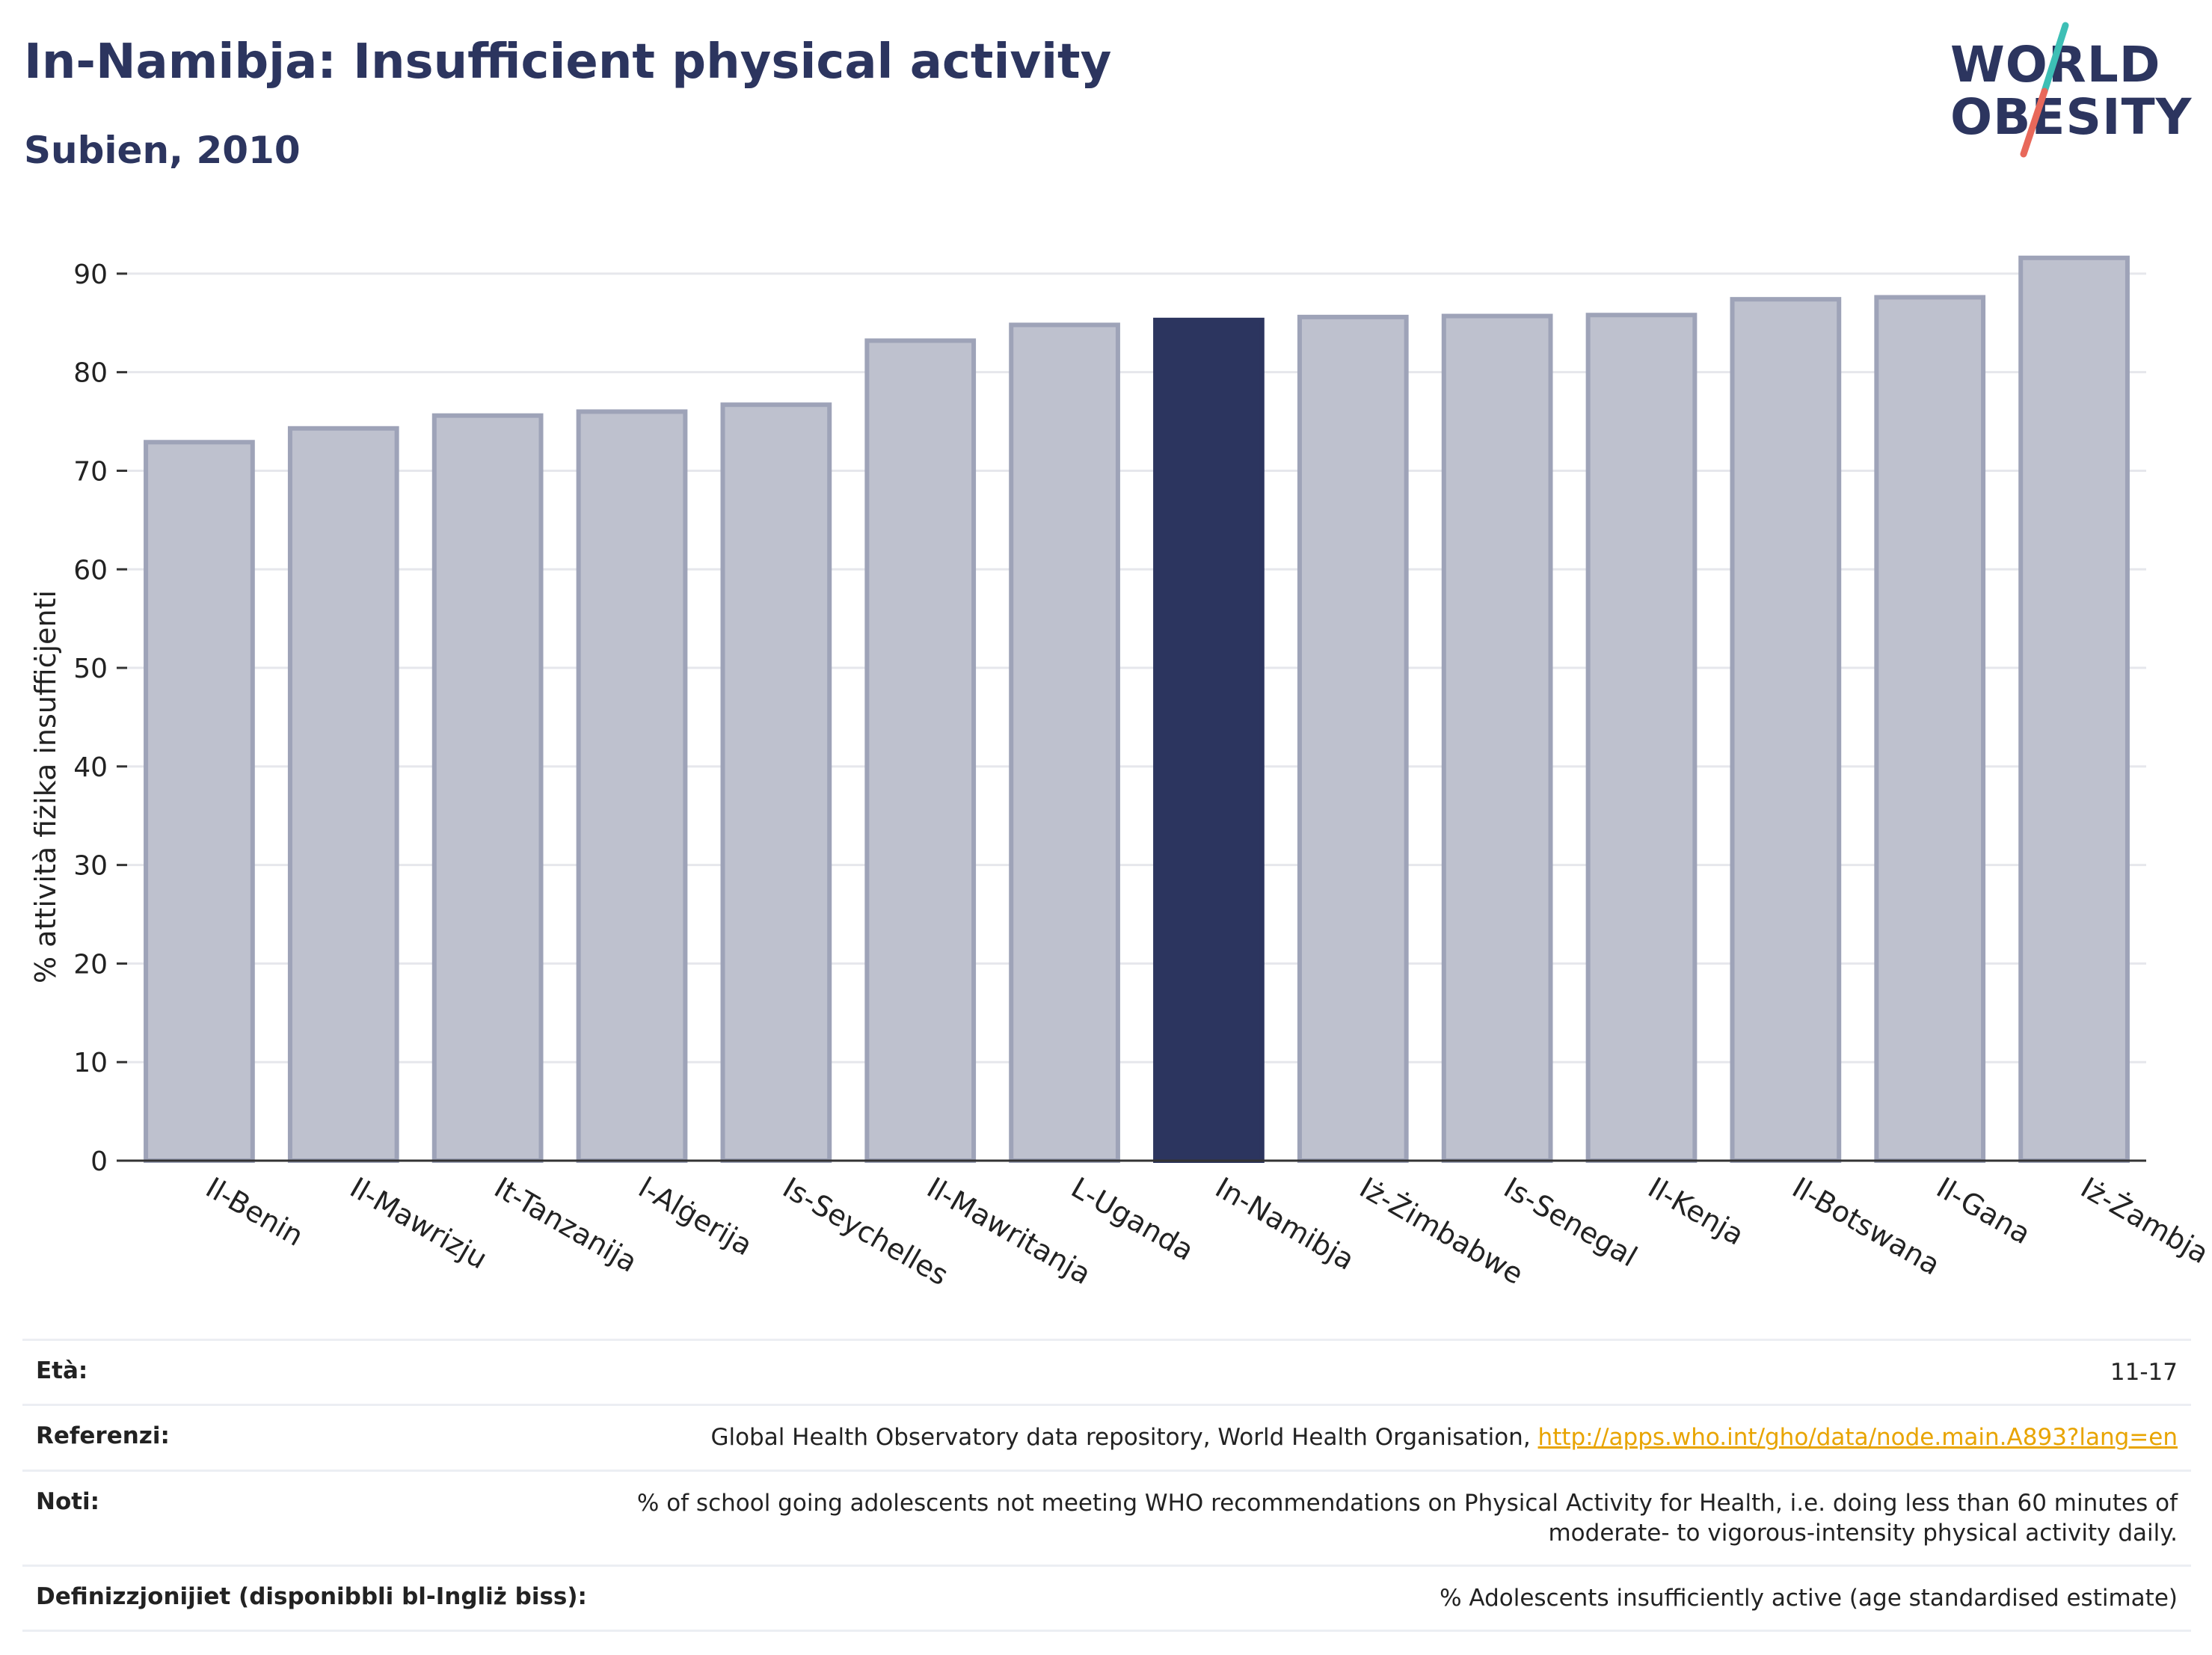 The image size is (2212, 1655). I want to click on x-tick-label: Iż-Żambja, so click(2143, 1221).